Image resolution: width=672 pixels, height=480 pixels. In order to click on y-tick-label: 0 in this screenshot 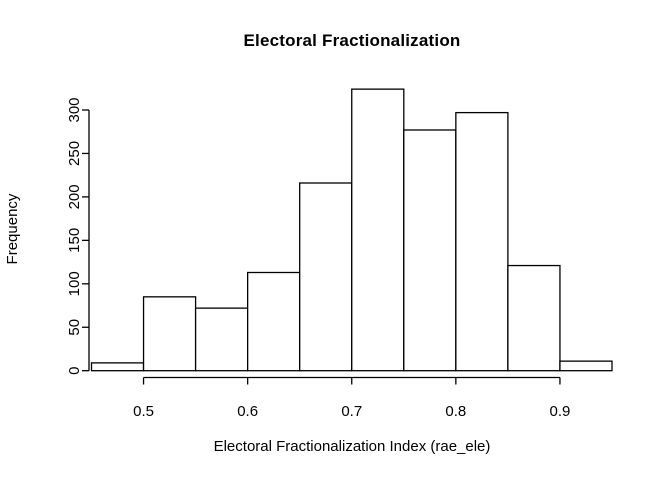, I will do `click(74, 371)`.